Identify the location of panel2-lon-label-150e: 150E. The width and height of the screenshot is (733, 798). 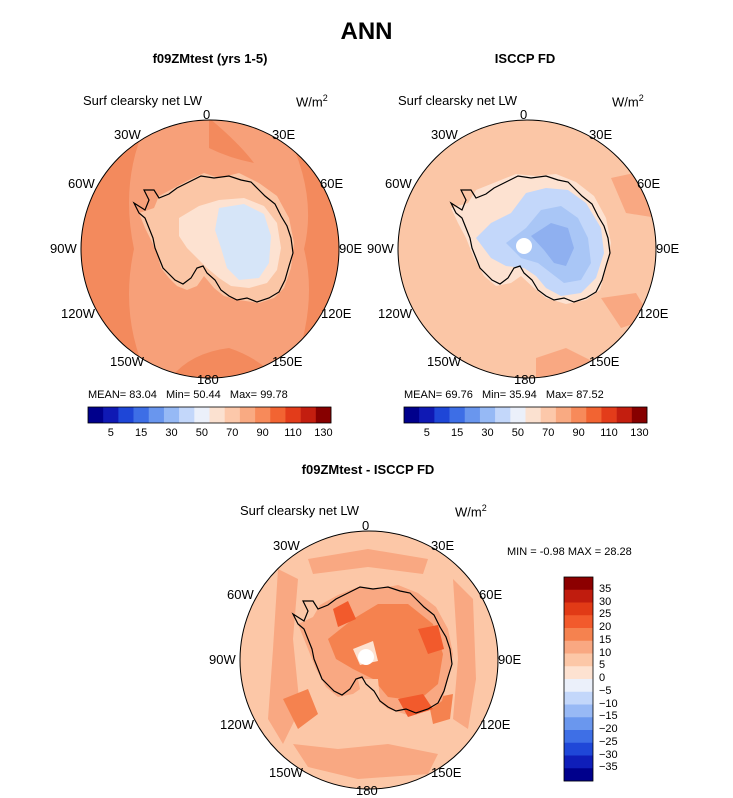
(604, 361).